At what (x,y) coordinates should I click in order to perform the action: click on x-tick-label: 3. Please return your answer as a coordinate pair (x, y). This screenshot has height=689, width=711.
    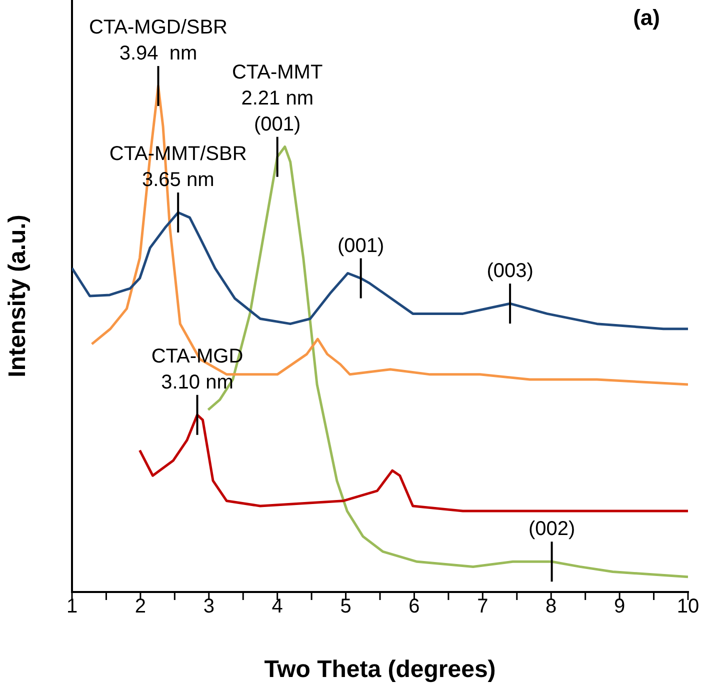
    Looking at the image, I should click on (208, 607).